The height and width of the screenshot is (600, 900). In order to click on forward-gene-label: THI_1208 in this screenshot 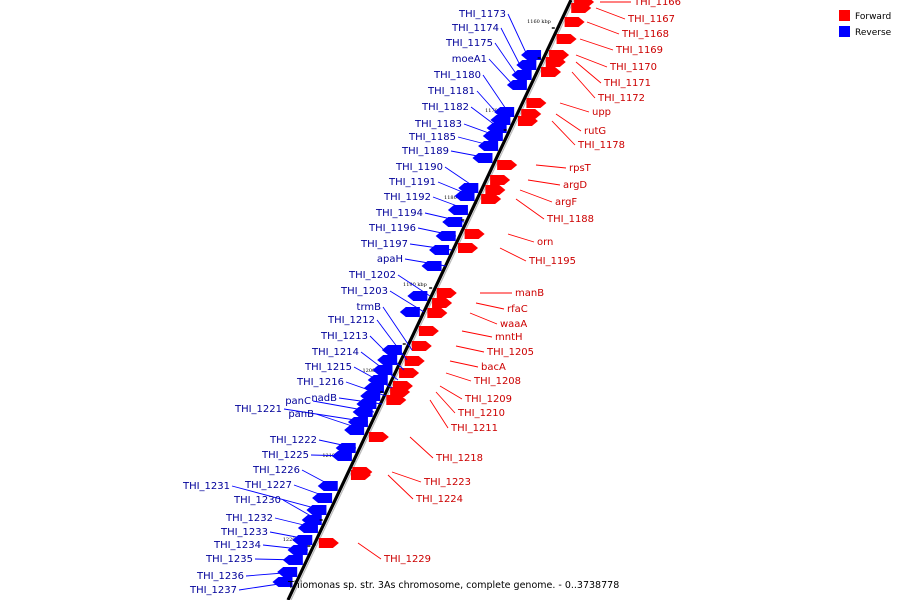, I will do `click(497, 381)`.